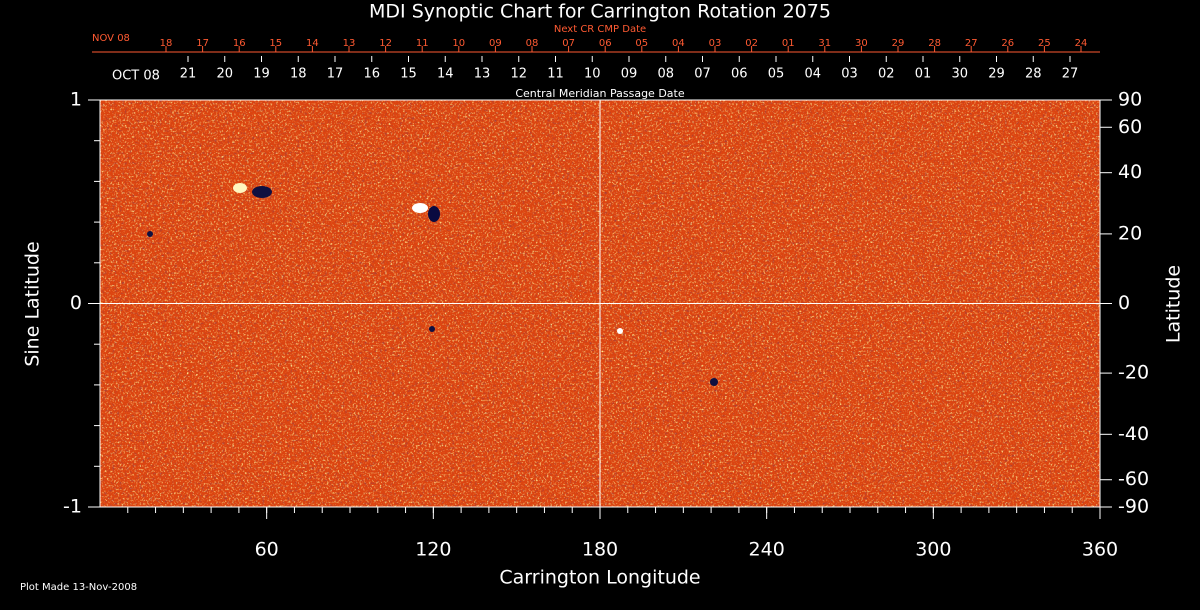 Image resolution: width=1200 pixels, height=610 pixels. What do you see at coordinates (1100, 550) in the screenshot?
I see `x-tick-label: 360` at bounding box center [1100, 550].